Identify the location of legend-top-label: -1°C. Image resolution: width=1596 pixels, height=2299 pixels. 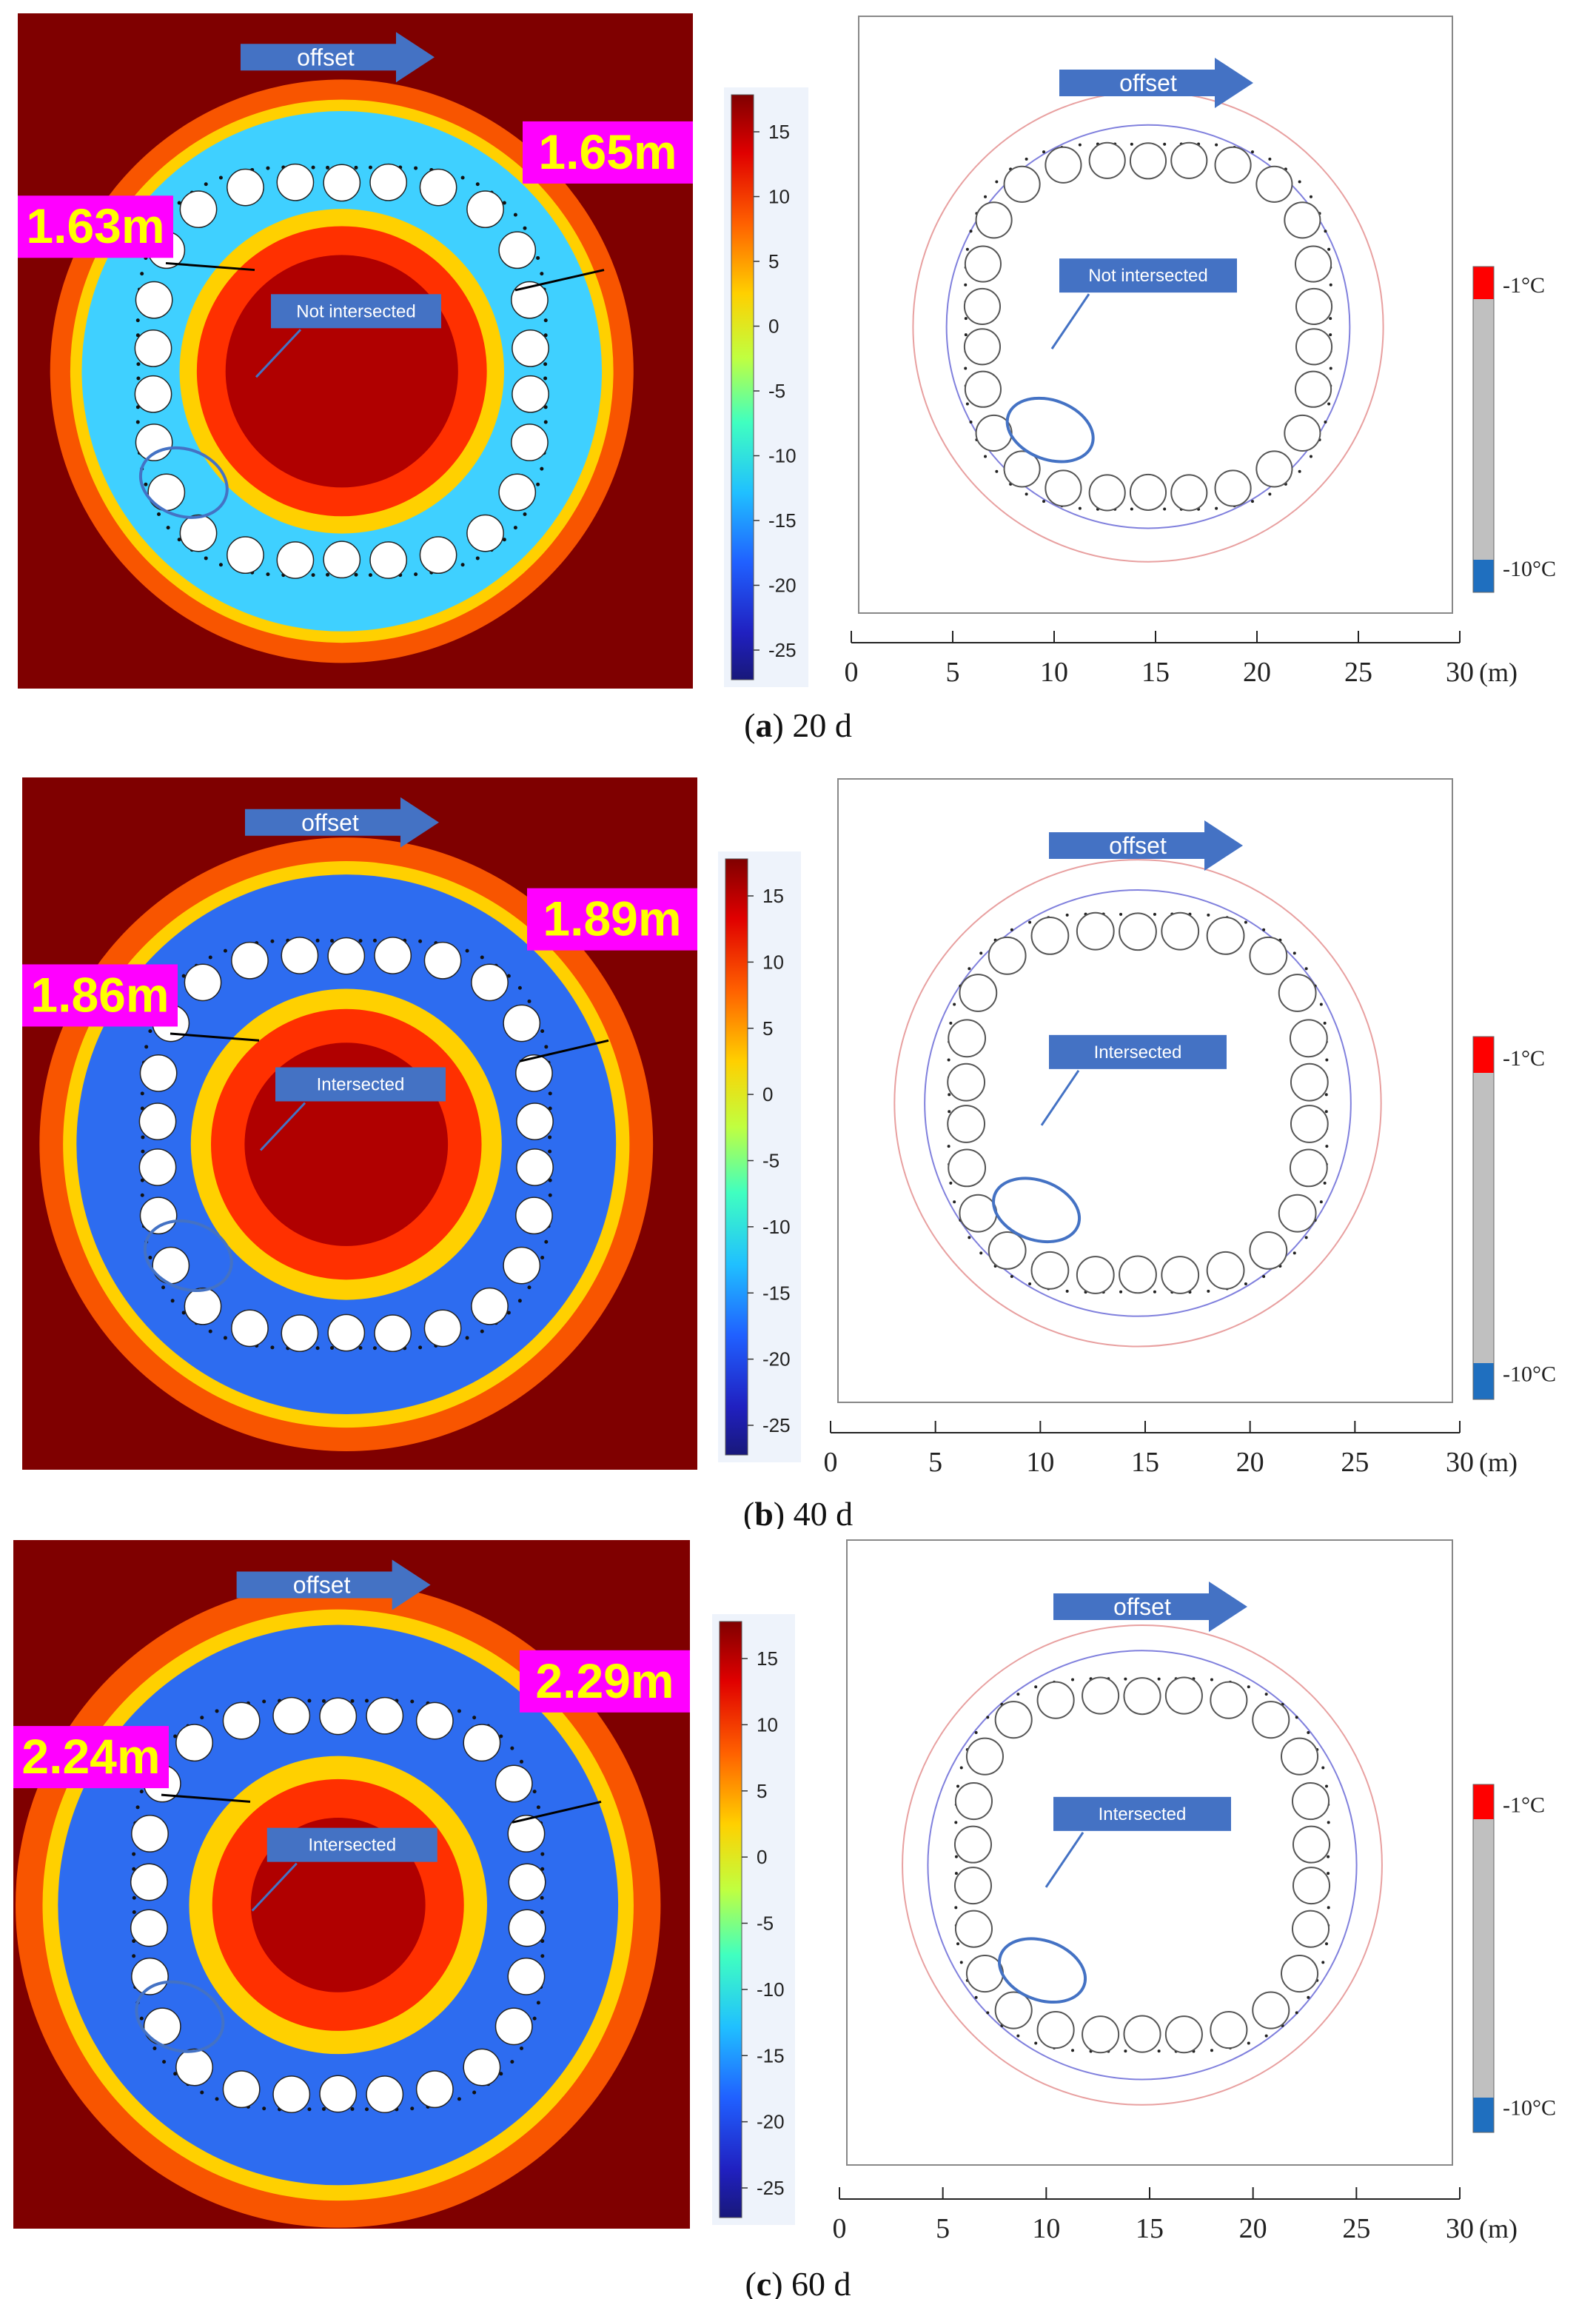
(1524, 1058).